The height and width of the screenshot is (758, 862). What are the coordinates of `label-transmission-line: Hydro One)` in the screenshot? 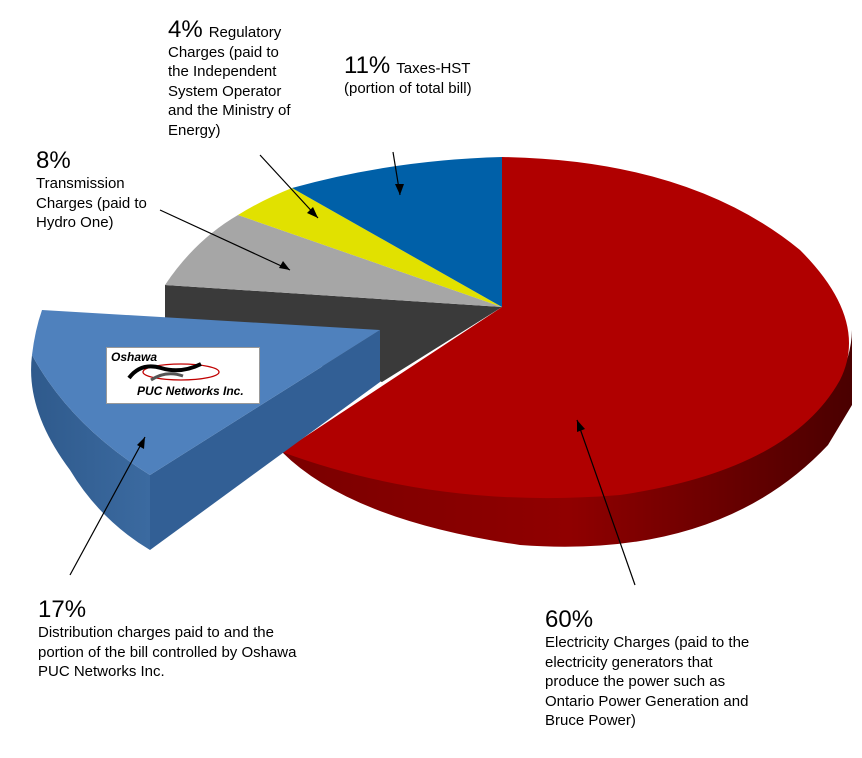 It's located at (75, 222).